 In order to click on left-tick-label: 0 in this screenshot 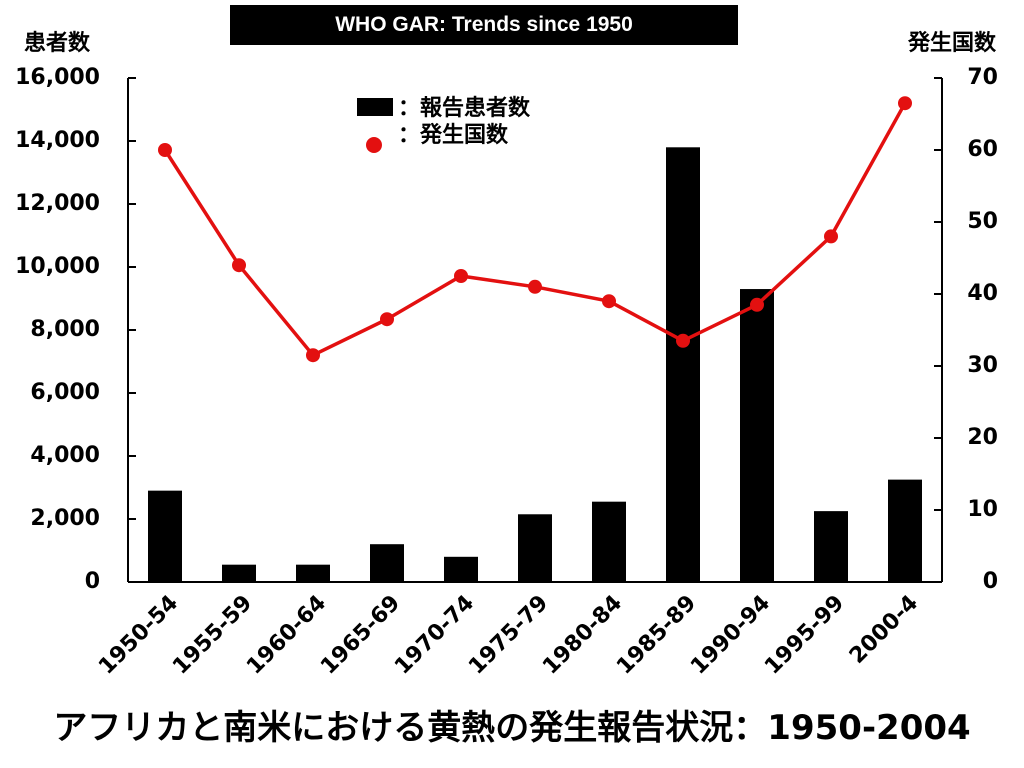, I will do `click(92, 581)`.